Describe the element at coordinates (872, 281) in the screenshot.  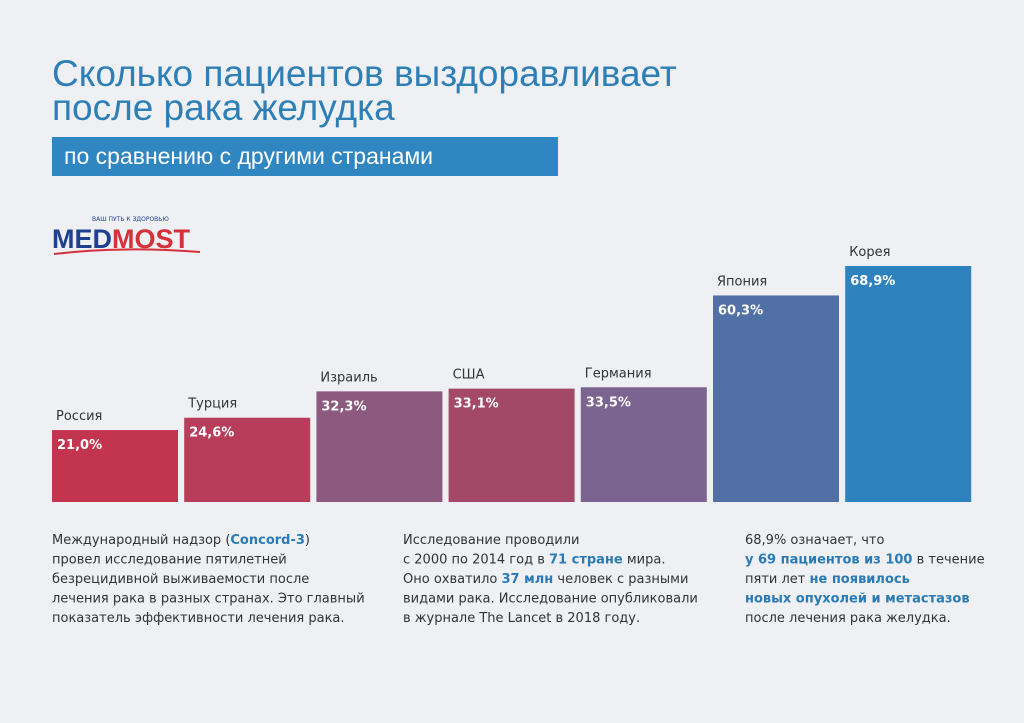
I see `value-label: 68,9%` at that location.